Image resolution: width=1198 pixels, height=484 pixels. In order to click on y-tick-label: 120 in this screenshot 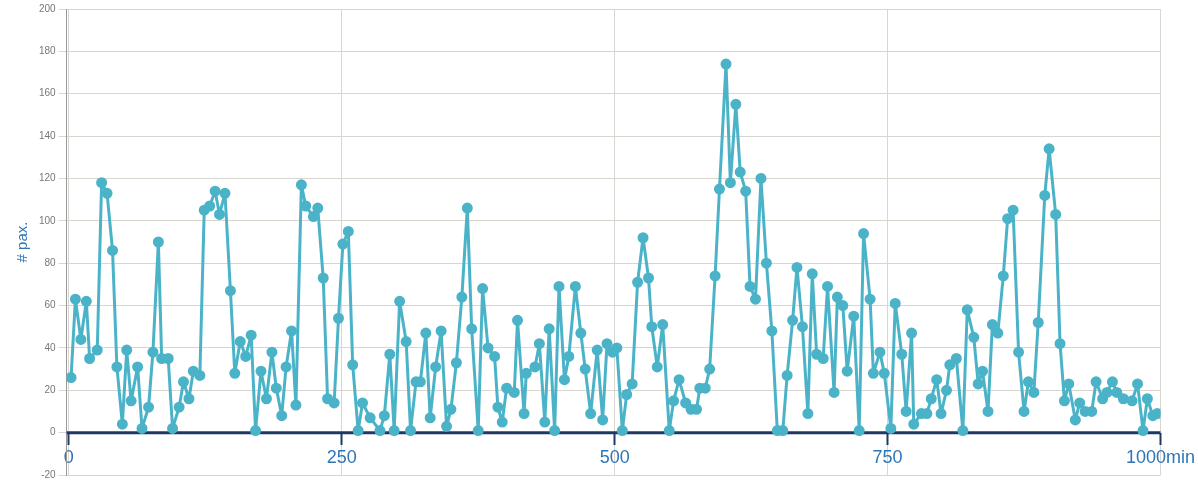, I will do `click(48, 178)`.